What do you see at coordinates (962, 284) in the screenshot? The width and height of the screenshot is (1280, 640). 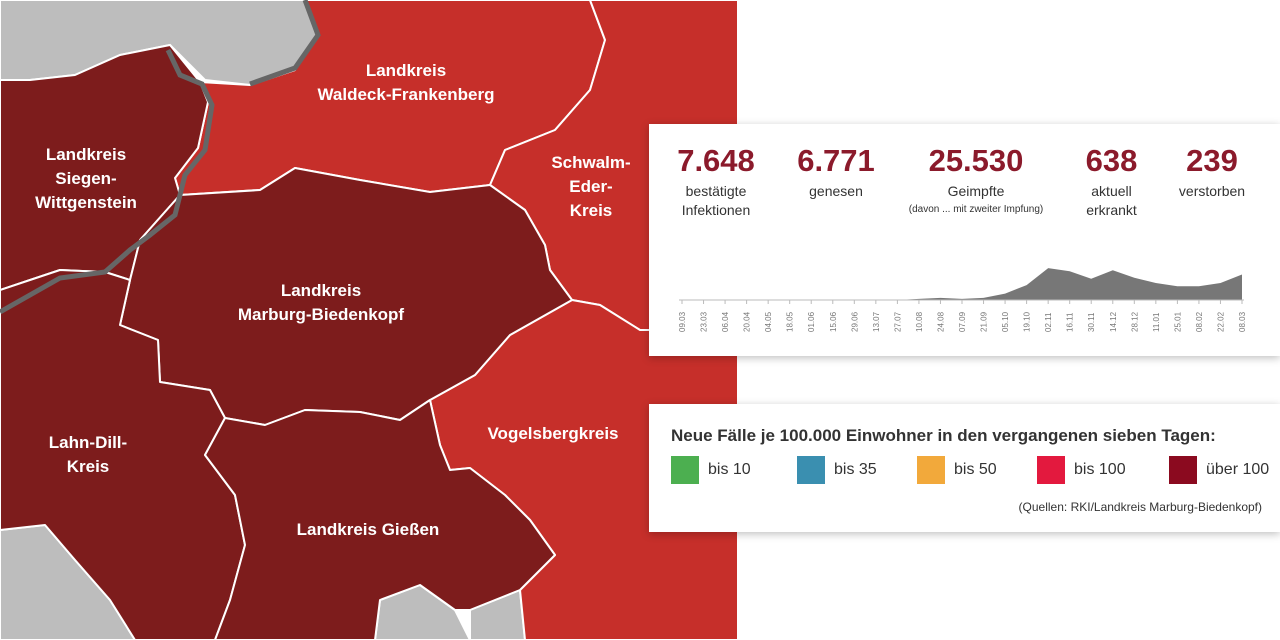 I see `trend-area` at bounding box center [962, 284].